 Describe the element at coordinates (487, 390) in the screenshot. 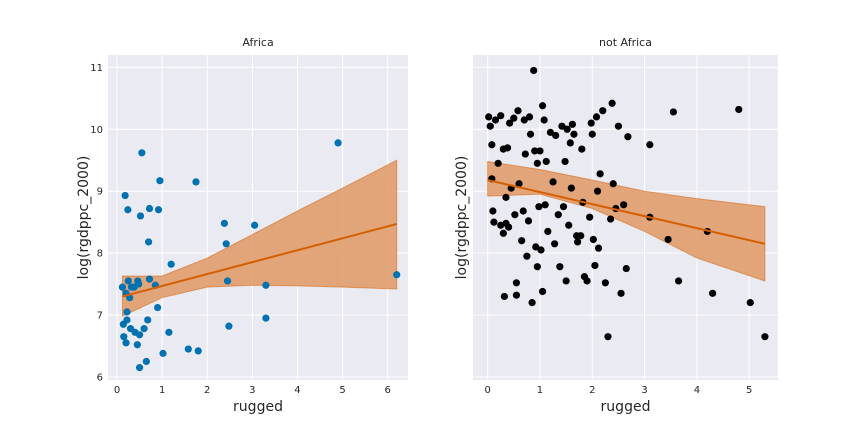

I see `x-tick-label: 0` at that location.